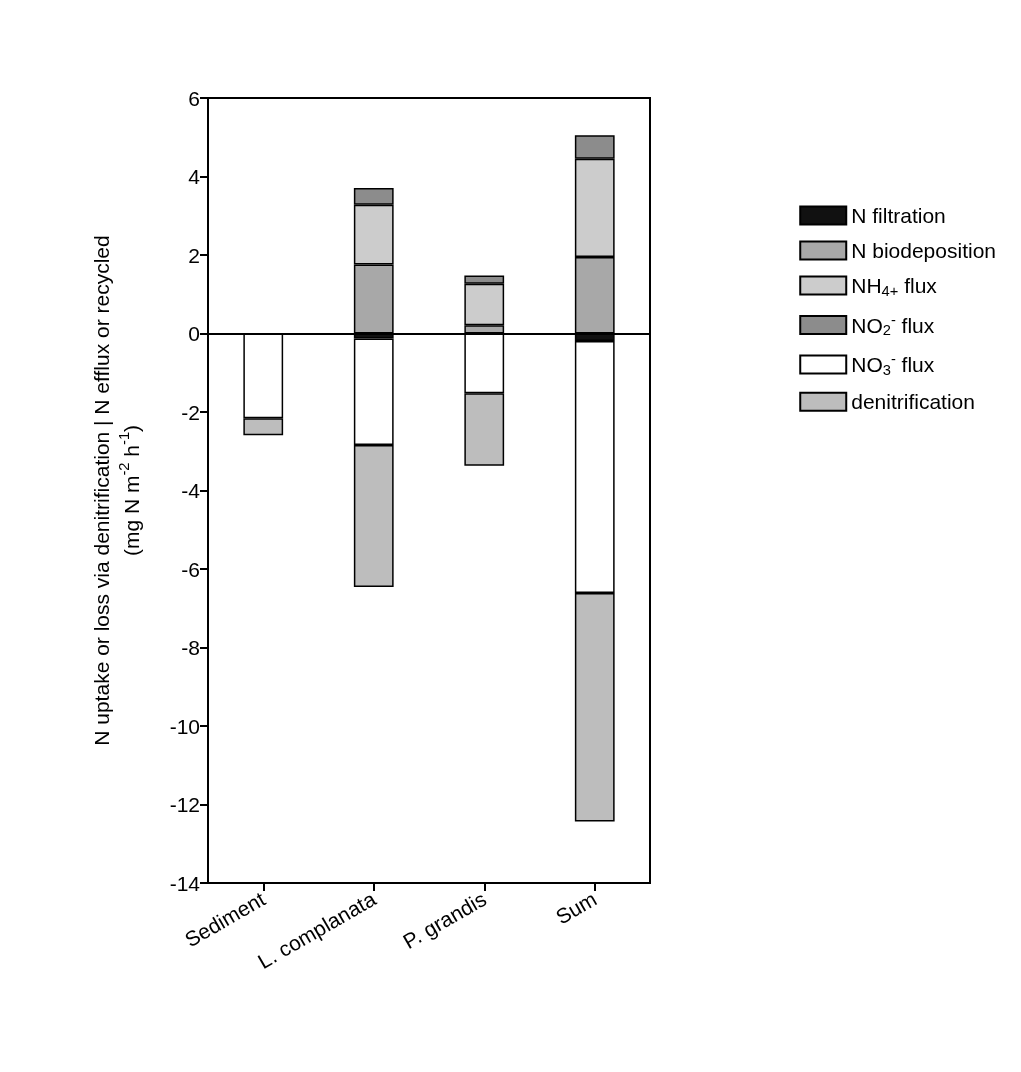 The height and width of the screenshot is (1072, 1021). I want to click on y-tick-label: 0, so click(194, 333).